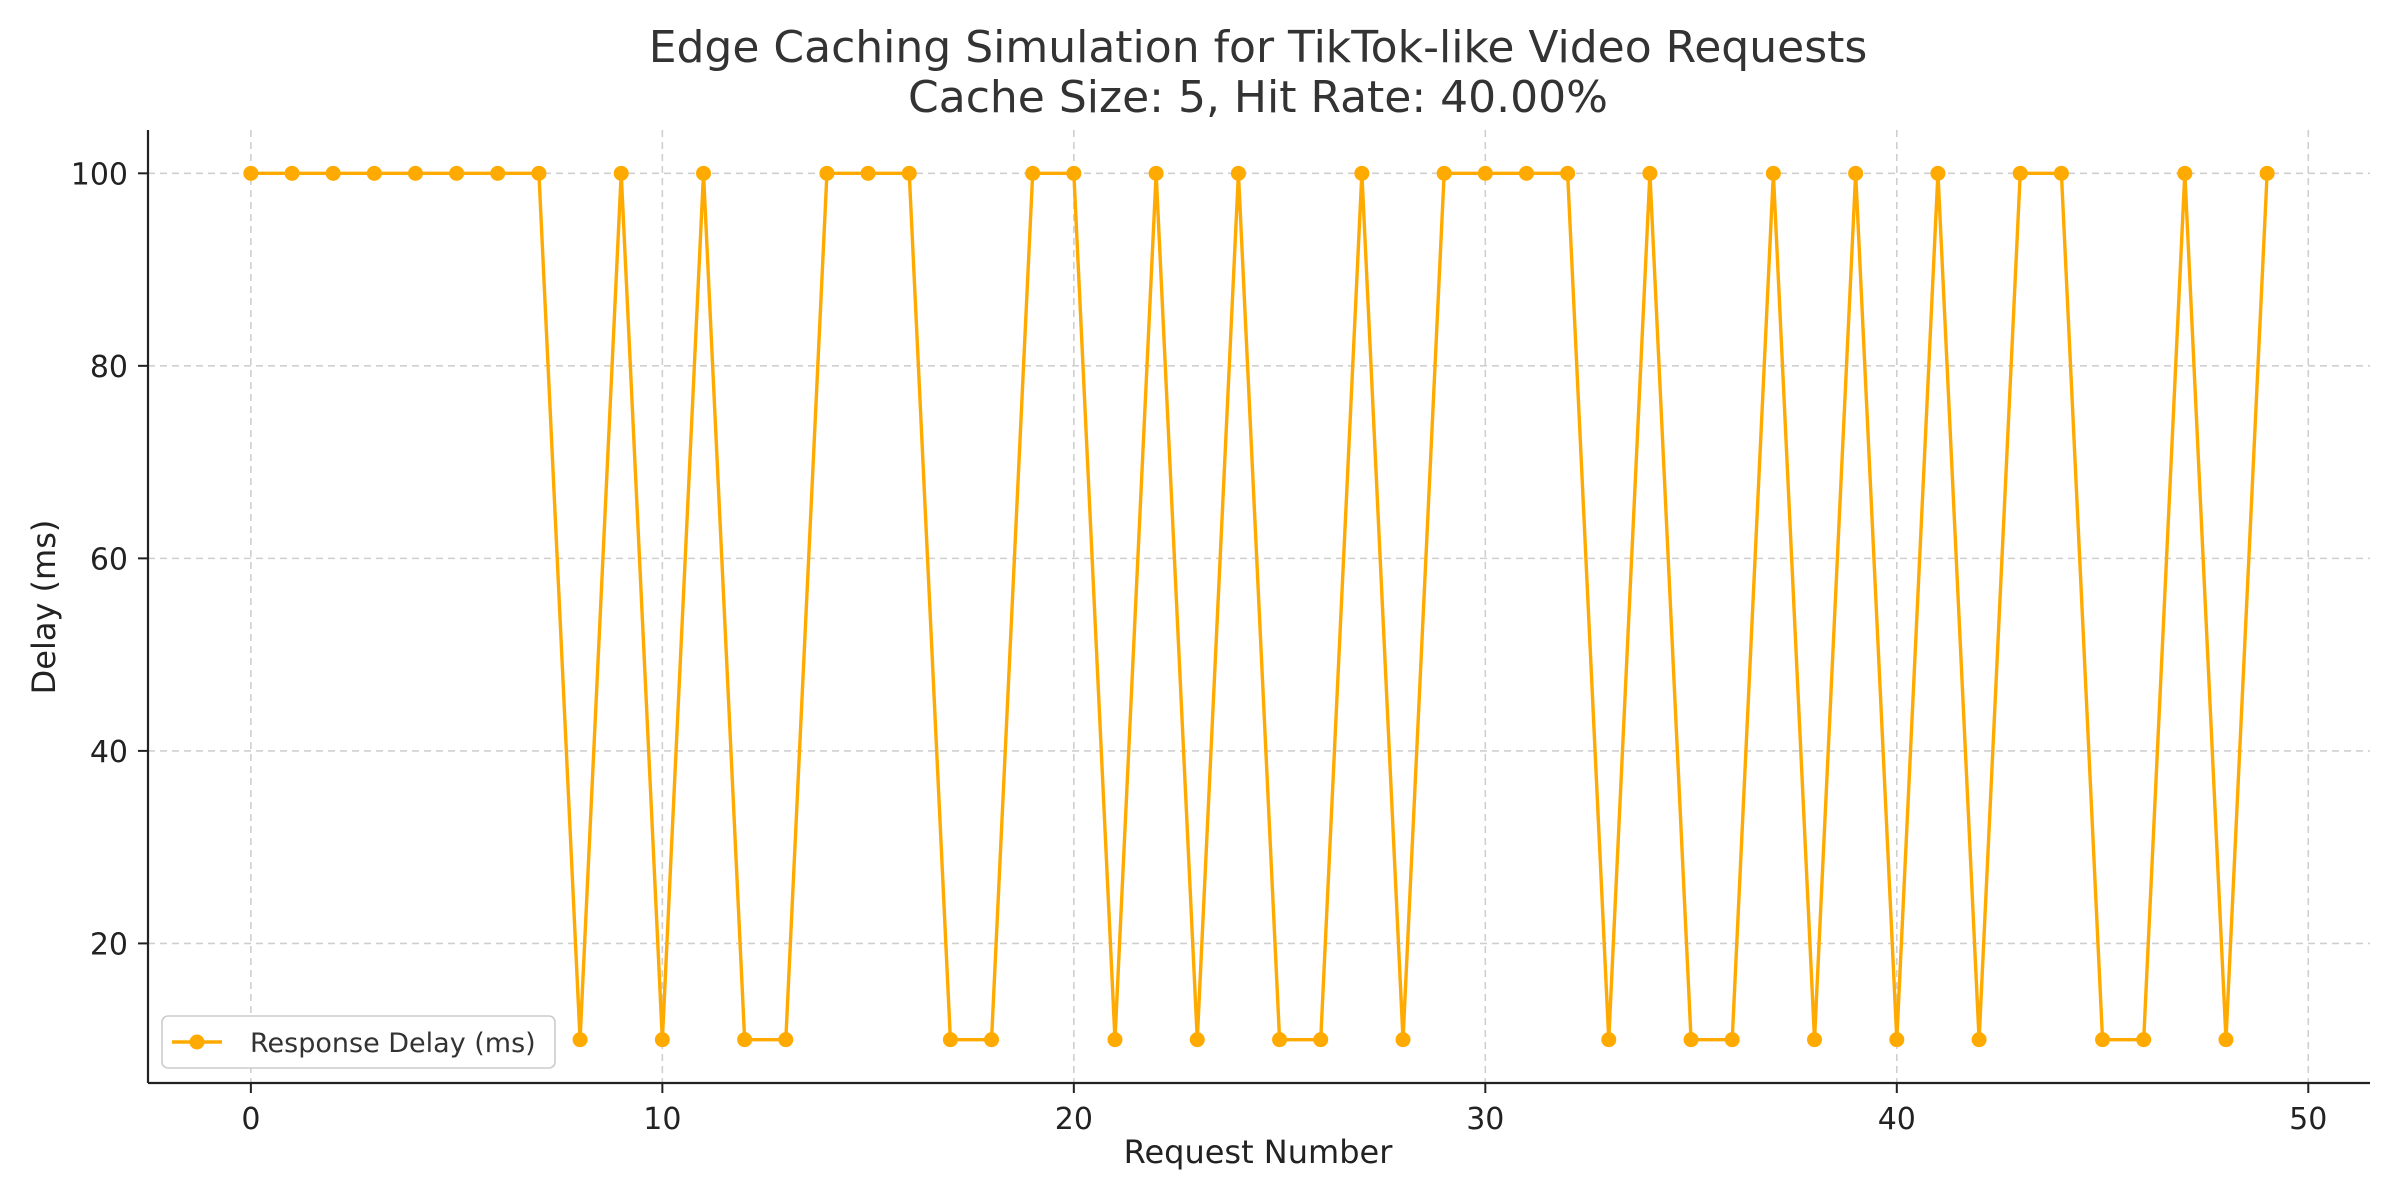 Image resolution: width=2400 pixels, height=1200 pixels. I want to click on legend: Response Delay (ms), so click(358, 1042).